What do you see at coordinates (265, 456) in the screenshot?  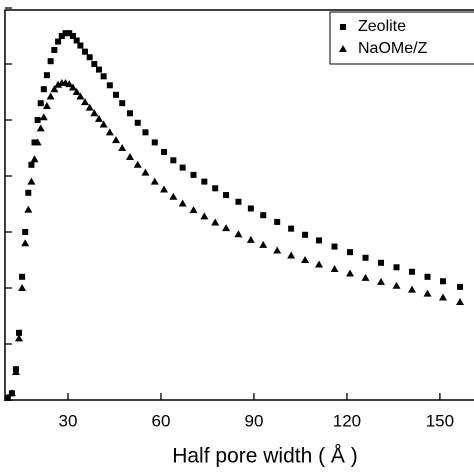 I see `x-axis-label: Half pore width ( Å )` at bounding box center [265, 456].